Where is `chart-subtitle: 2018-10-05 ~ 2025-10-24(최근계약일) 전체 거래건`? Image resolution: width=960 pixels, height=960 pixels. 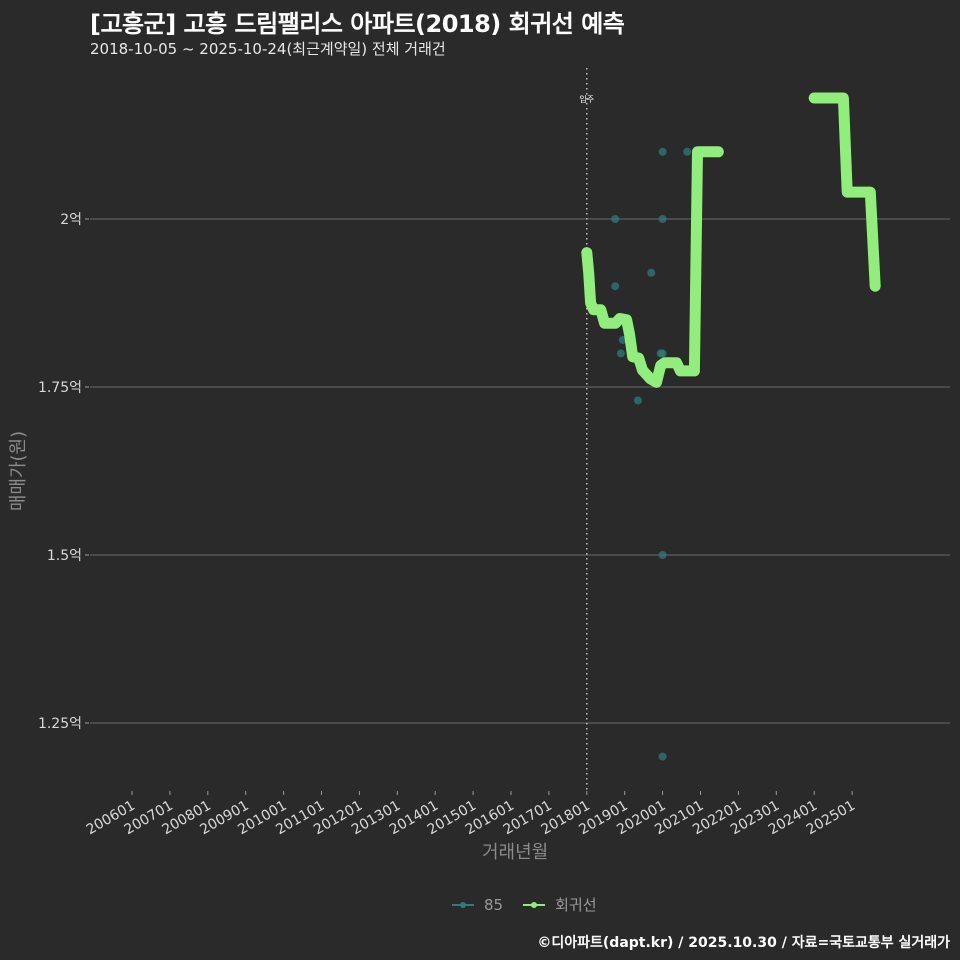 chart-subtitle: 2018-10-05 ~ 2025-10-24(최근계약일) 전체 거래건 is located at coordinates (268, 49).